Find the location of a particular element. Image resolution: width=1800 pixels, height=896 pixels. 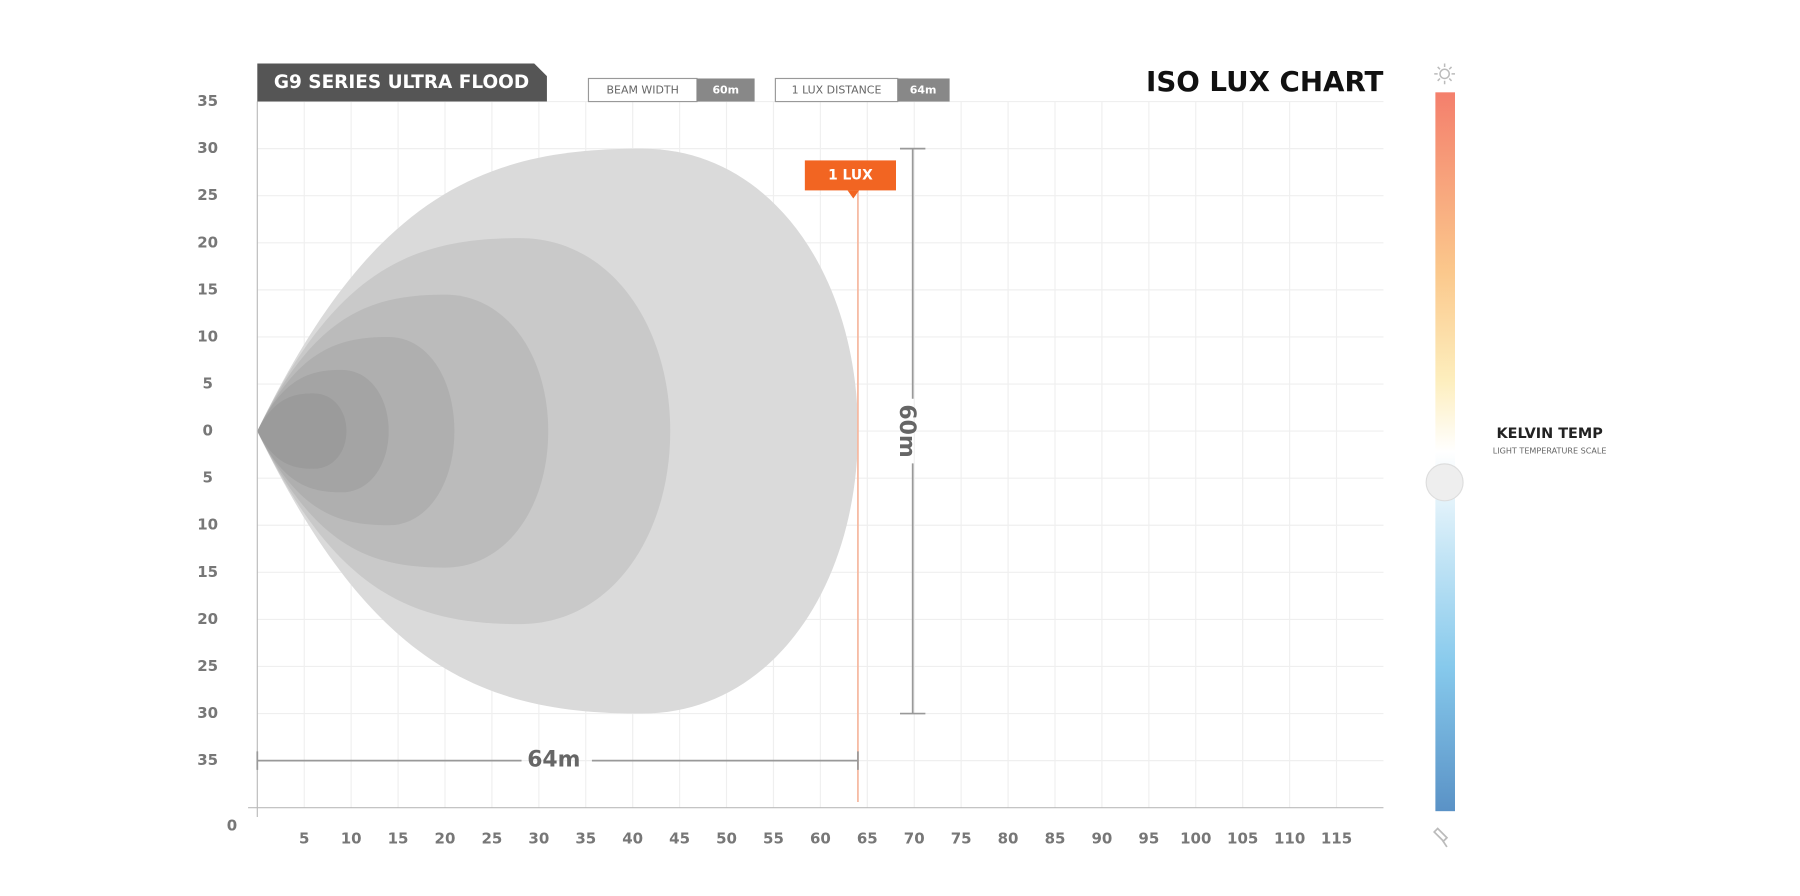

lux-marker-pointer is located at coordinates (853, 194).